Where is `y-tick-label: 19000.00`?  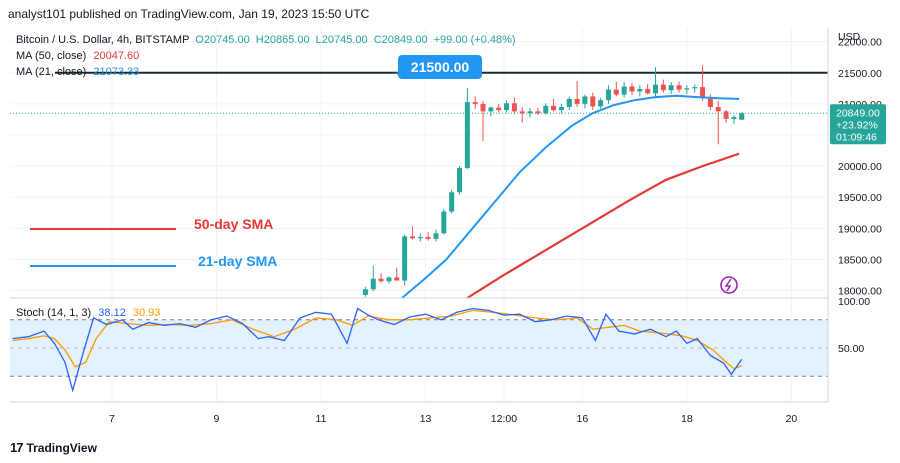
y-tick-label: 19000.00 is located at coordinates (860, 229).